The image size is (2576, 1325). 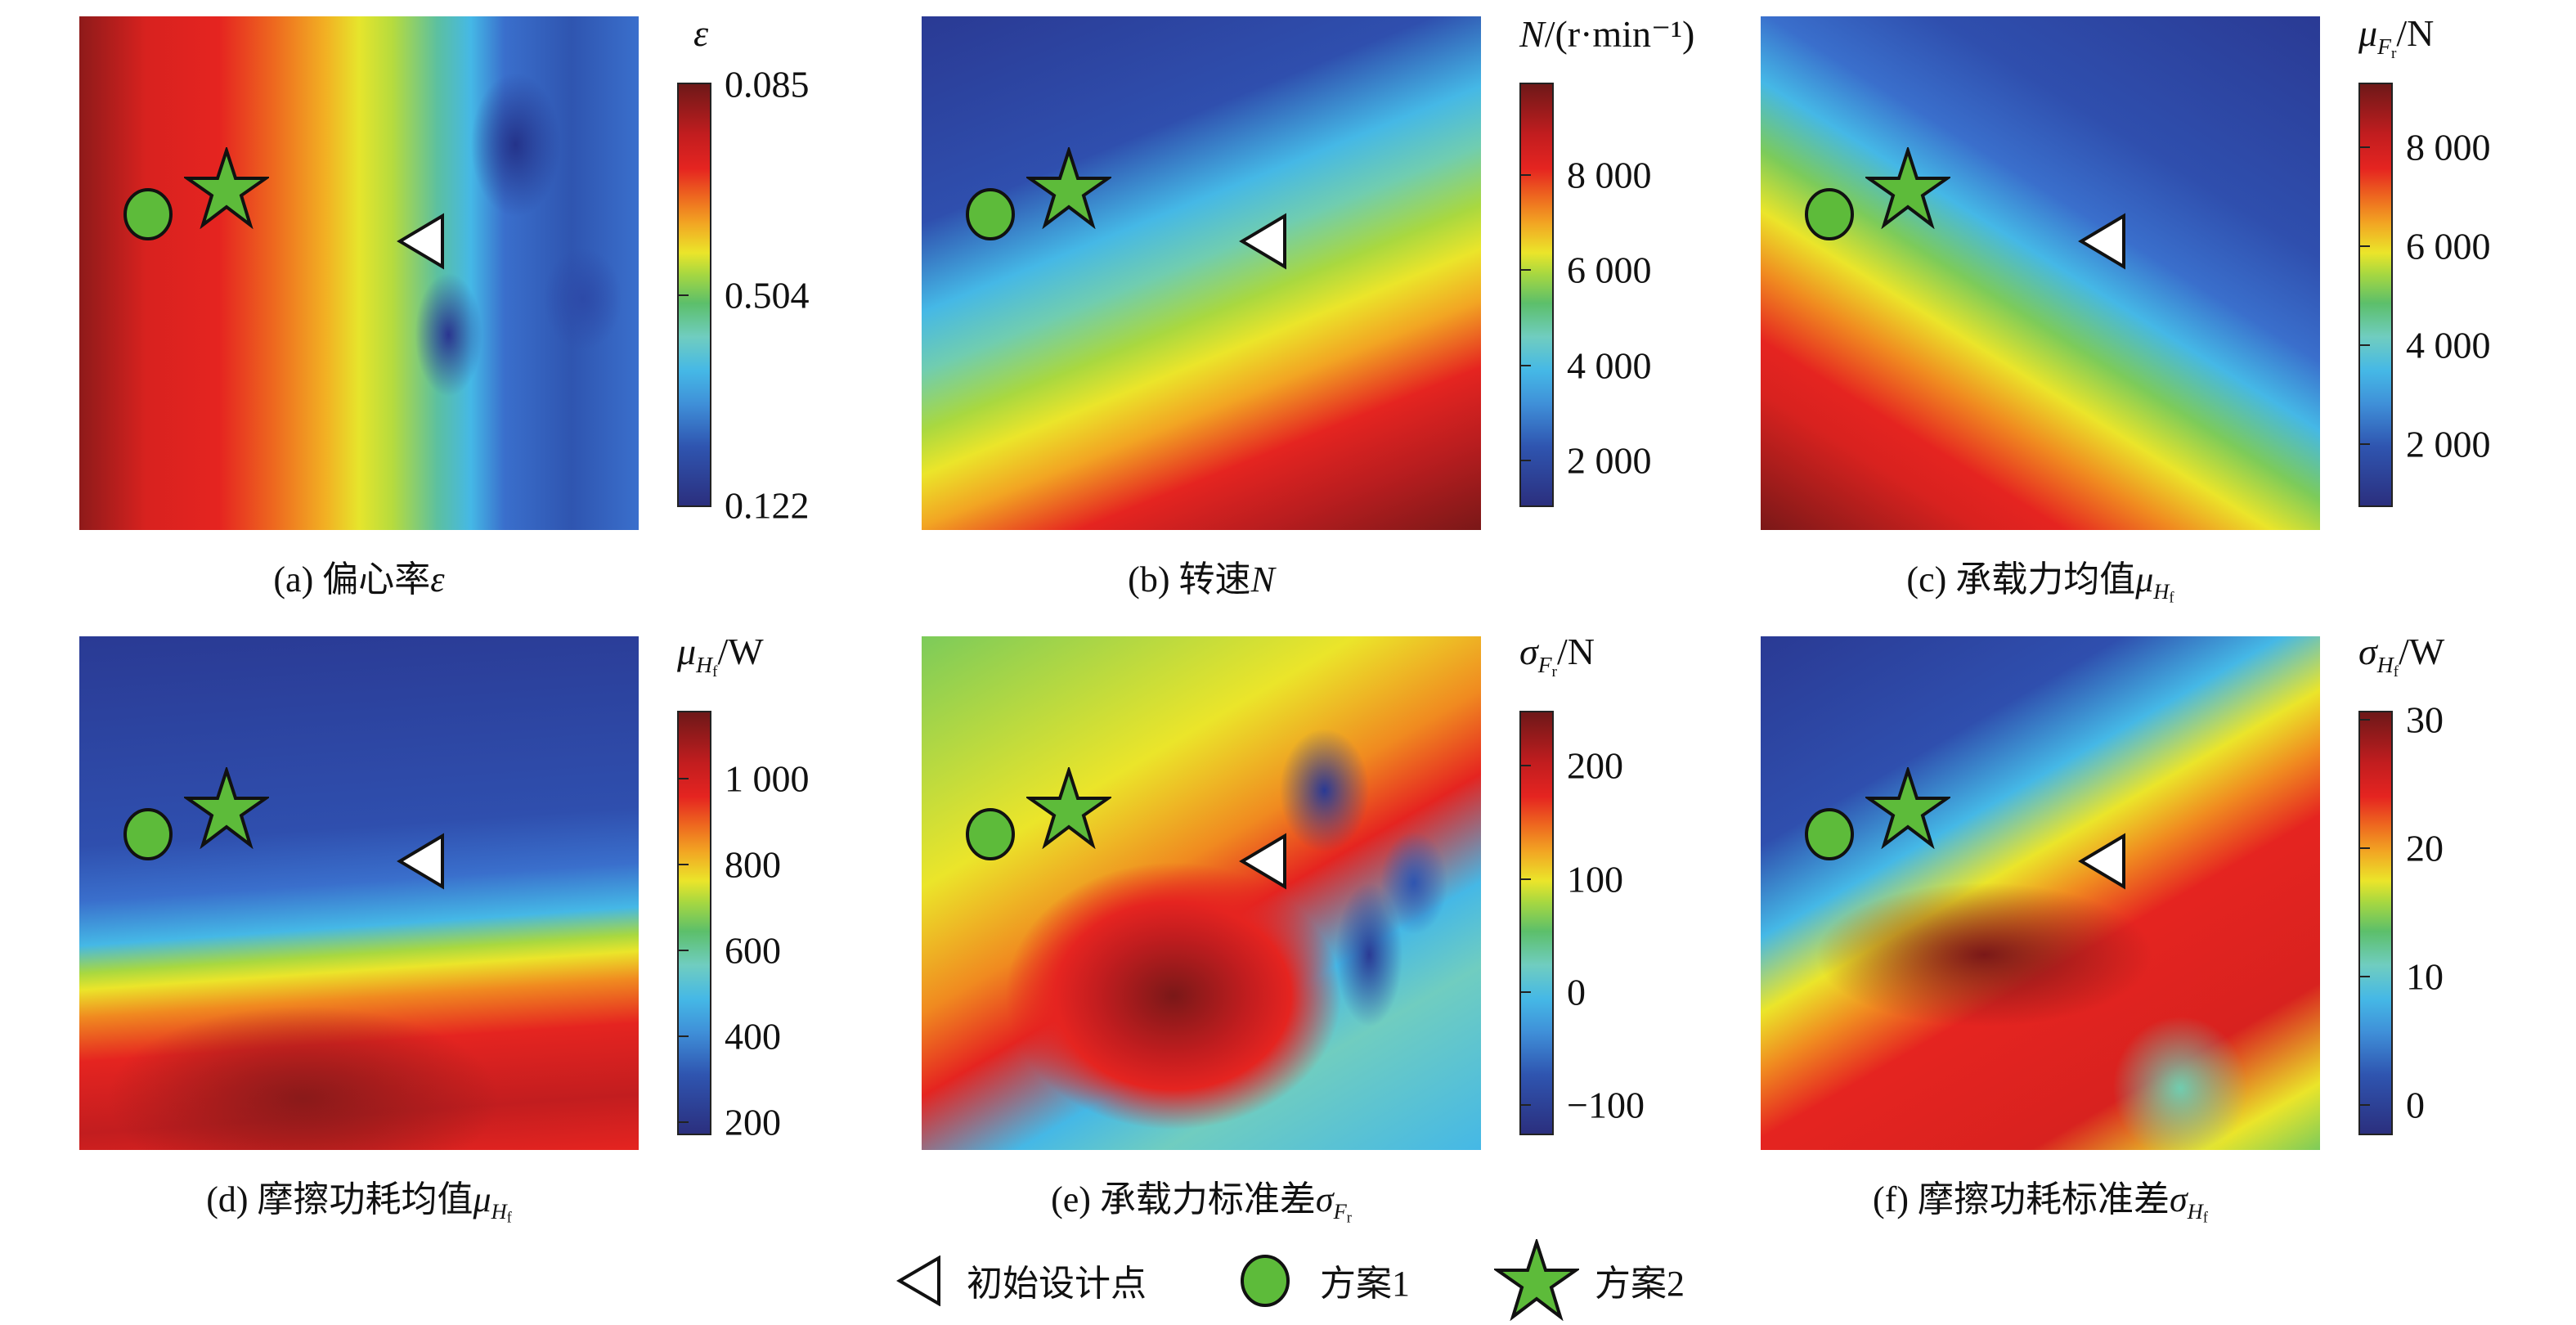 What do you see at coordinates (918, 1280) in the screenshot?
I see `triangle-marker-icon` at bounding box center [918, 1280].